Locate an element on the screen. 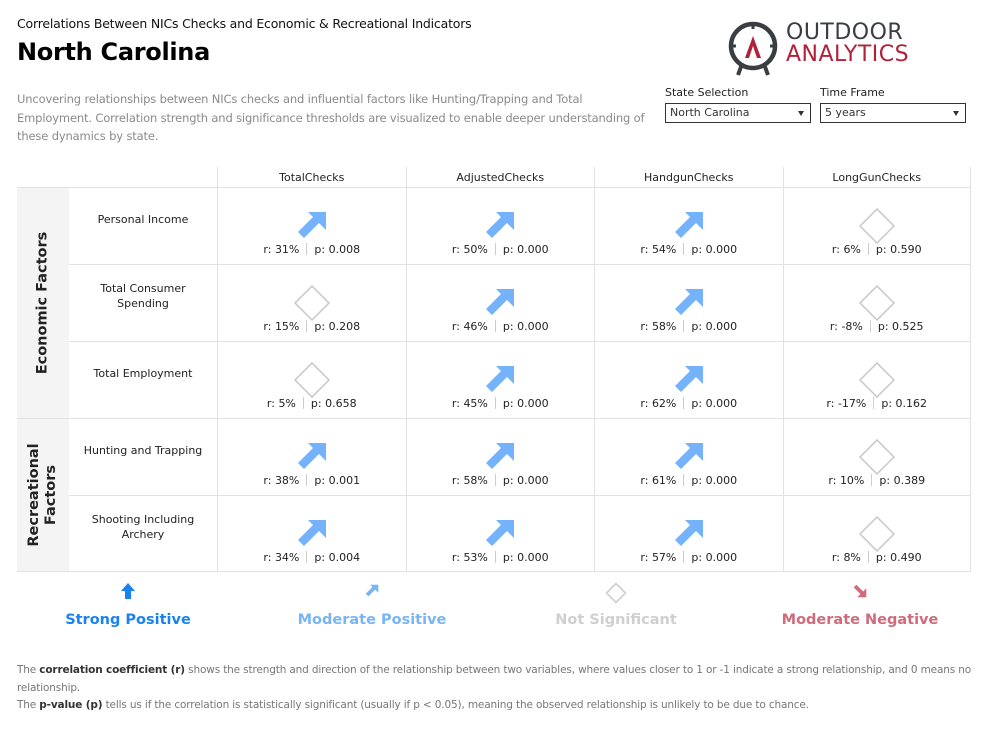 Image resolution: width=990 pixels, height=730 pixels. r-value: r: 58% is located at coordinates (469, 480).